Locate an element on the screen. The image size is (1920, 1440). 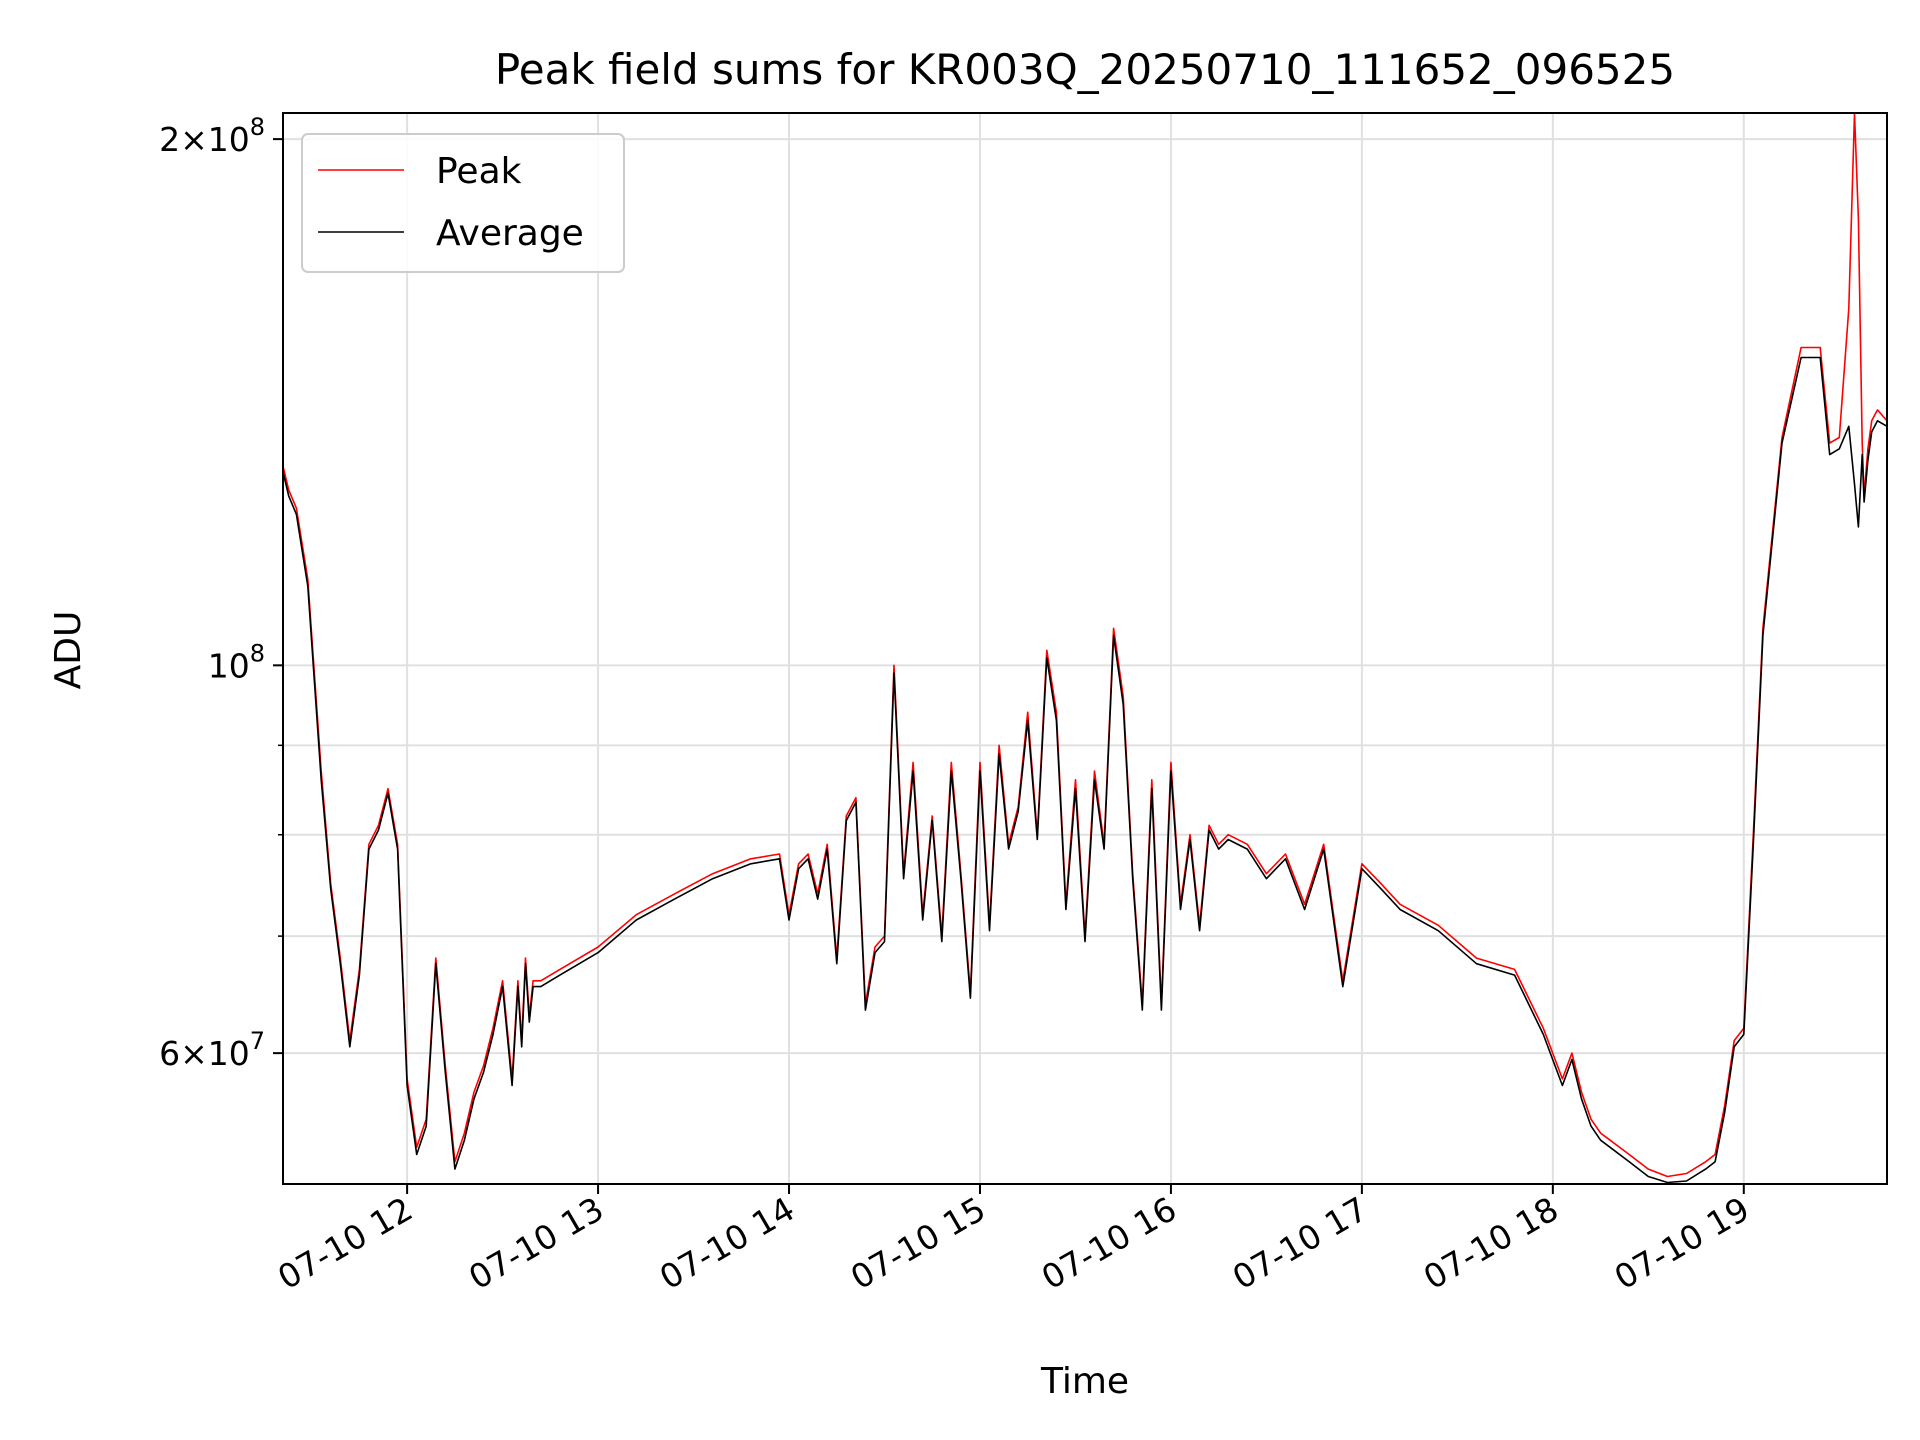
x-tick-label: 07-10 17 is located at coordinates (1300, 1243).